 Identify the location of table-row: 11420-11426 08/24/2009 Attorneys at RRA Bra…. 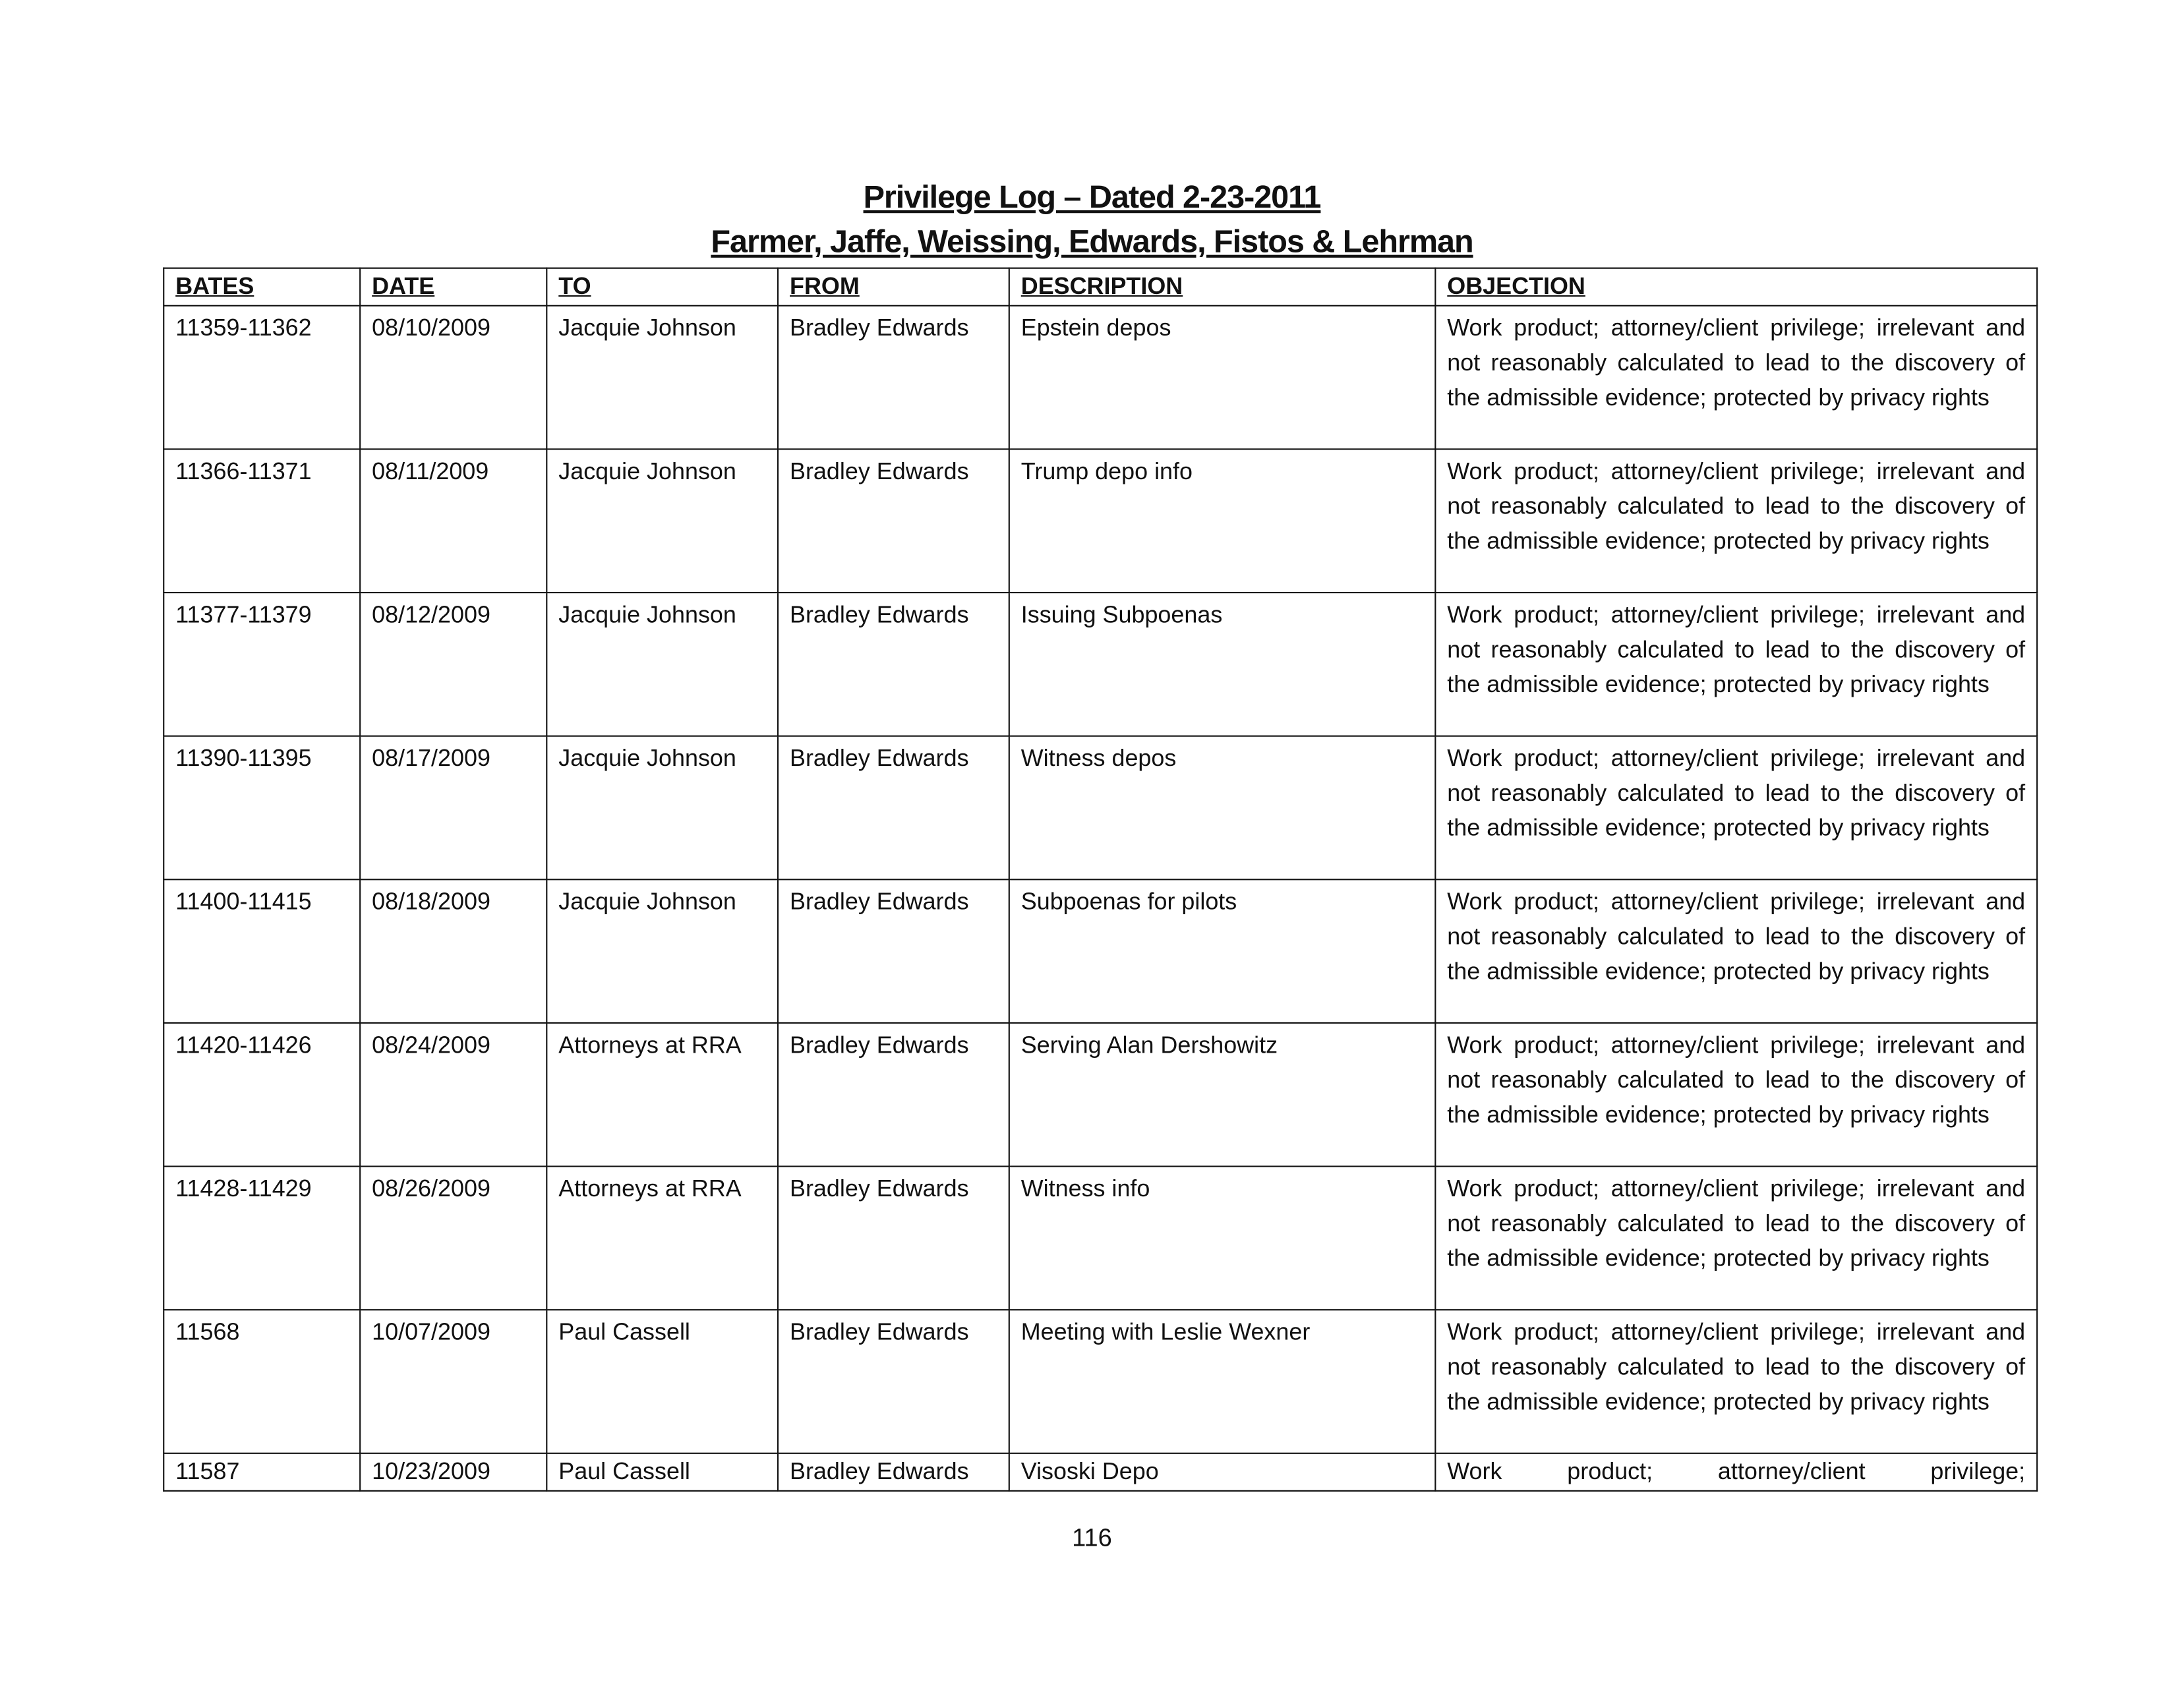
(1100, 1094).